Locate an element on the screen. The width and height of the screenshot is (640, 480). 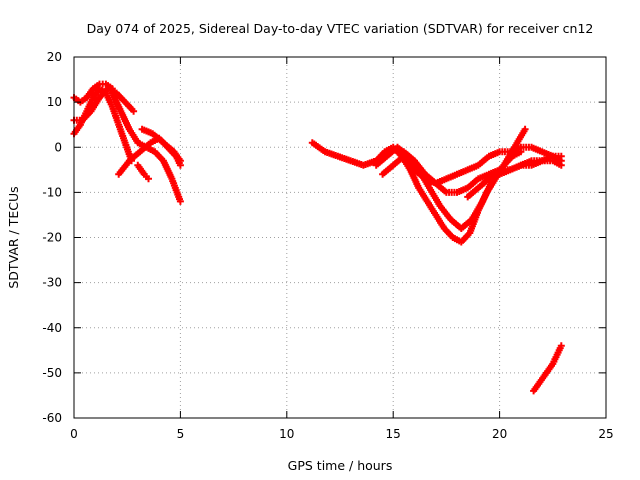
y-tick-labels: -60 -50 -40 -30 -20 -10 0 10 20 is located at coordinates (52, 237).